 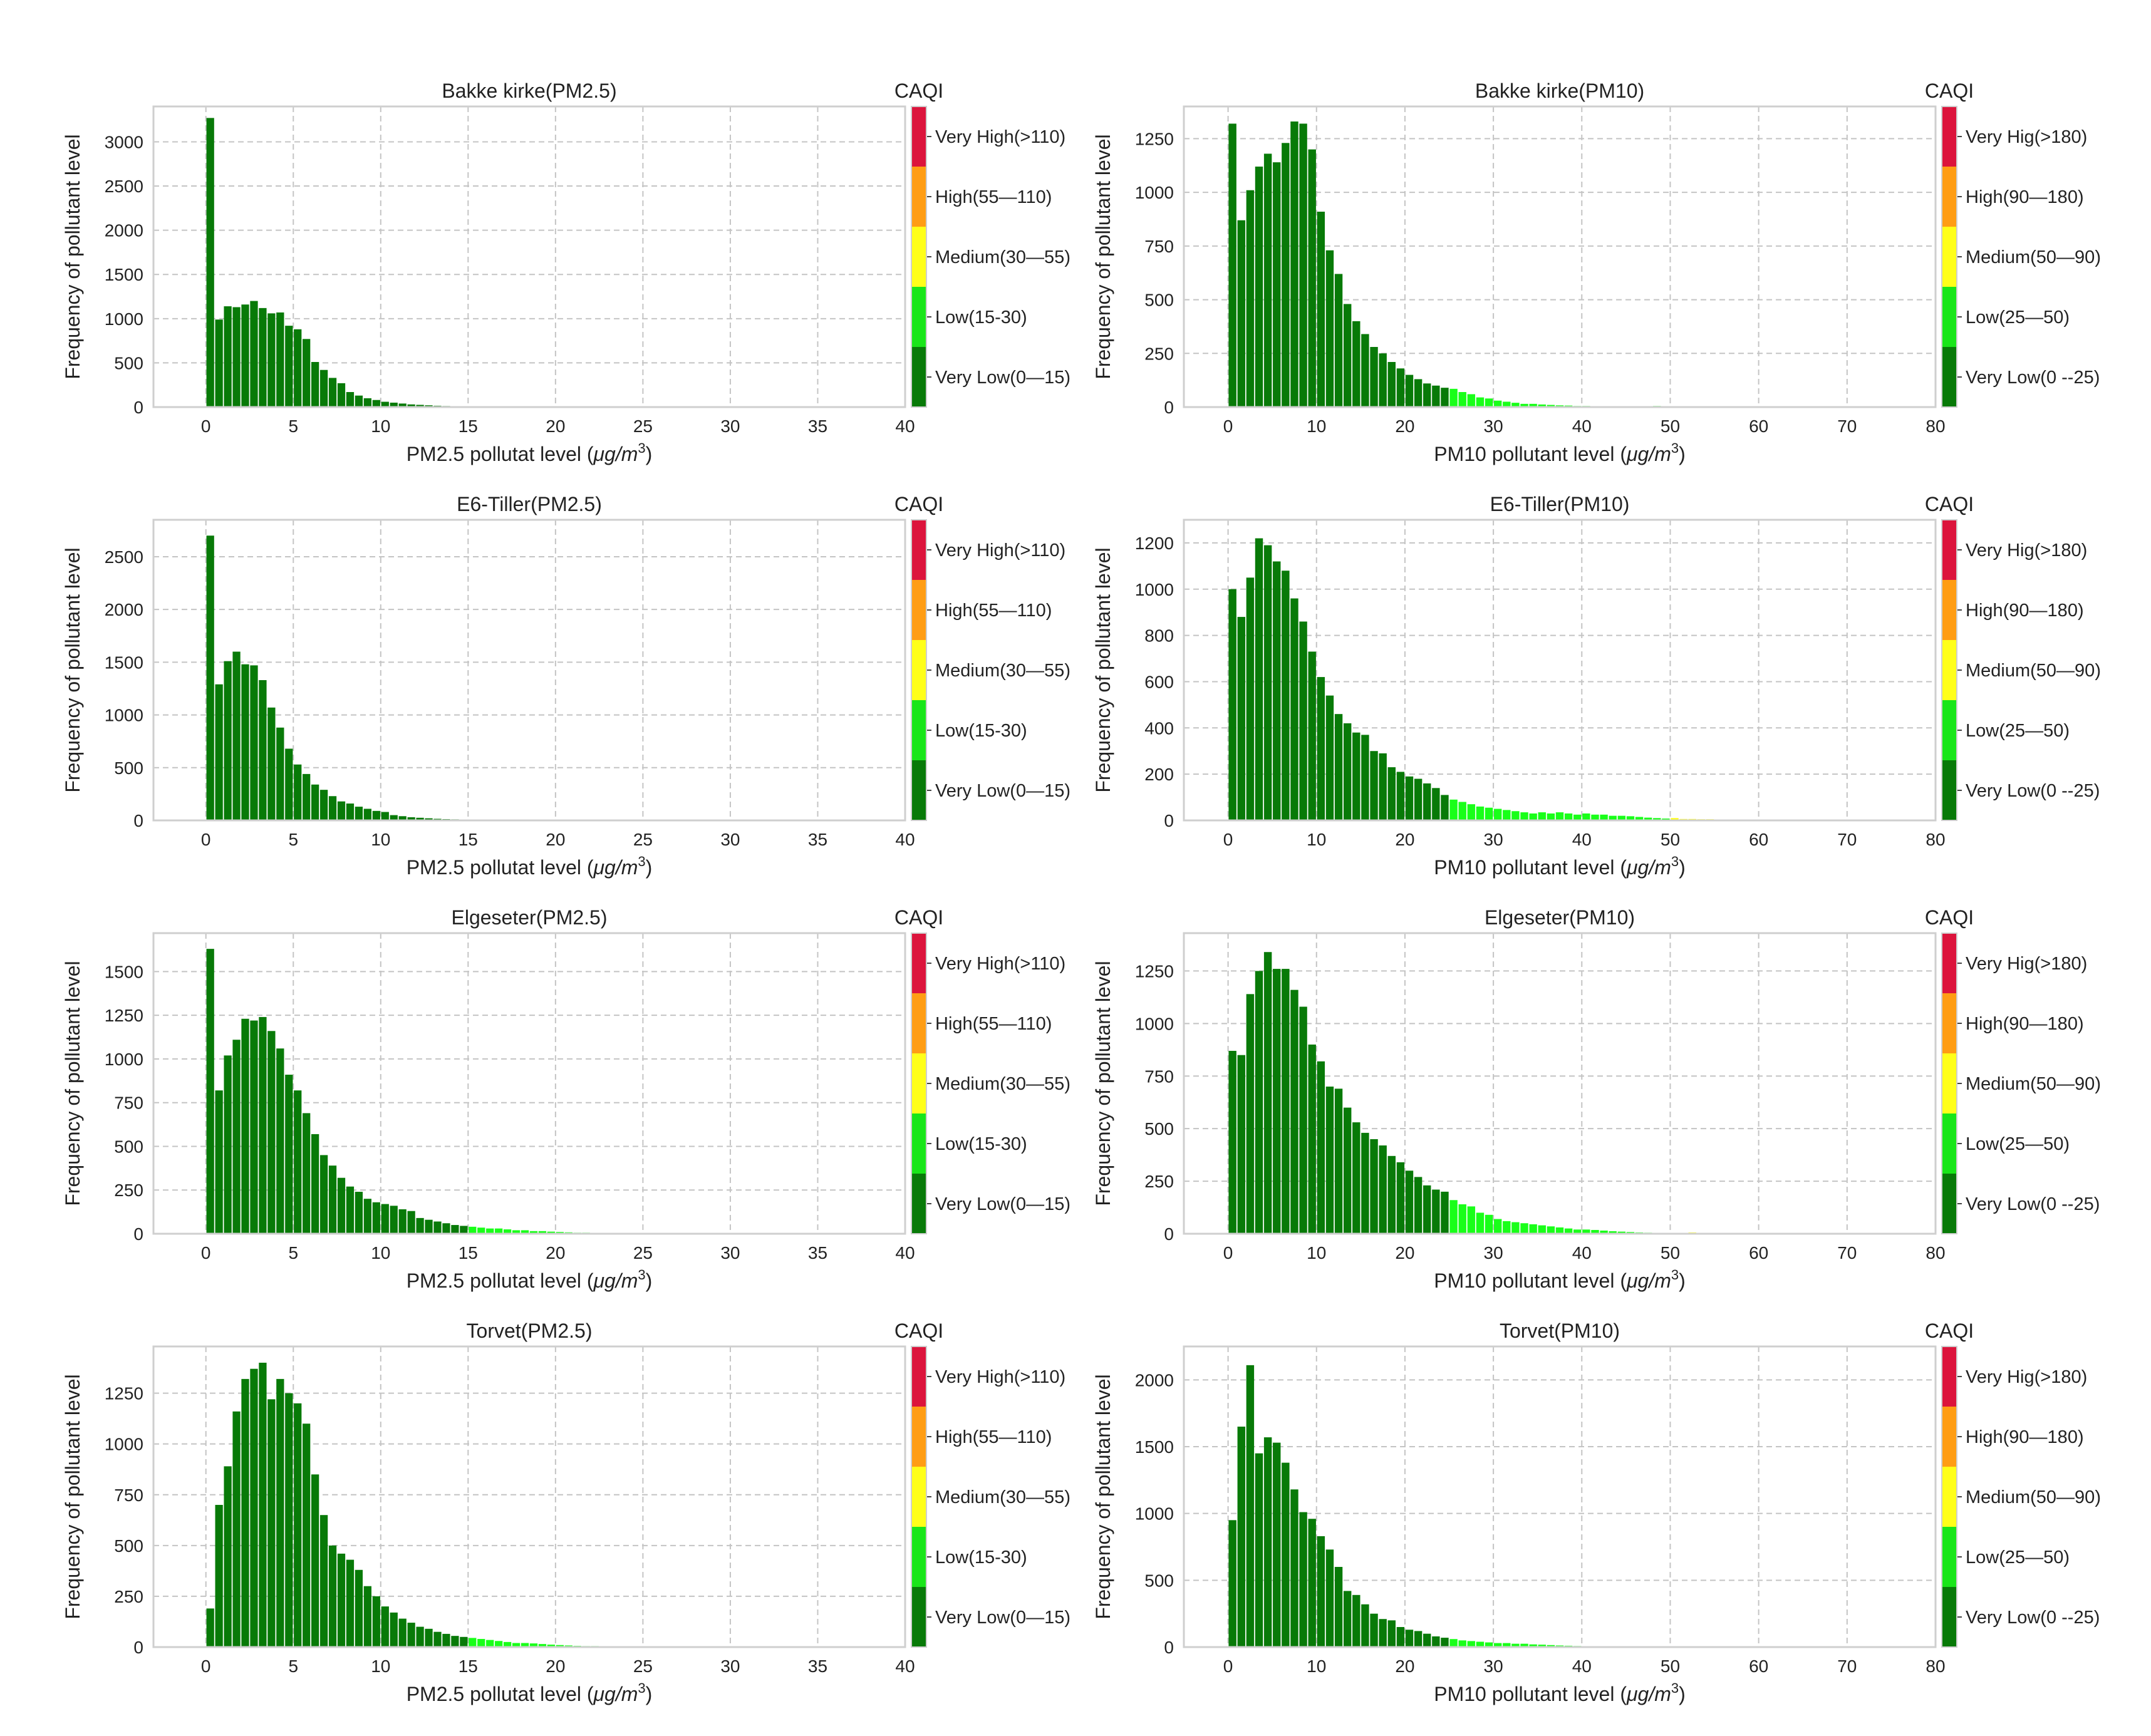 I want to click on y-tick-label: 0, so click(x=1169, y=820).